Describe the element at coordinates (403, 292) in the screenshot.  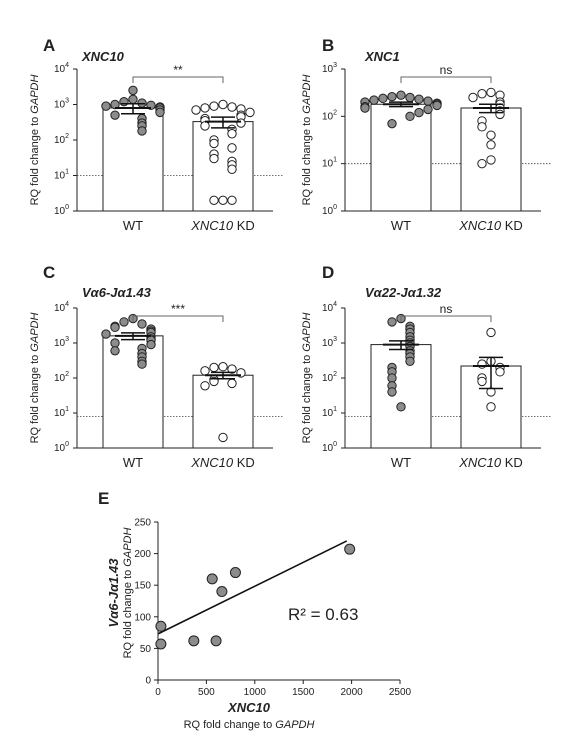
I see `panel-title: Vα22-Jα1.32` at that location.